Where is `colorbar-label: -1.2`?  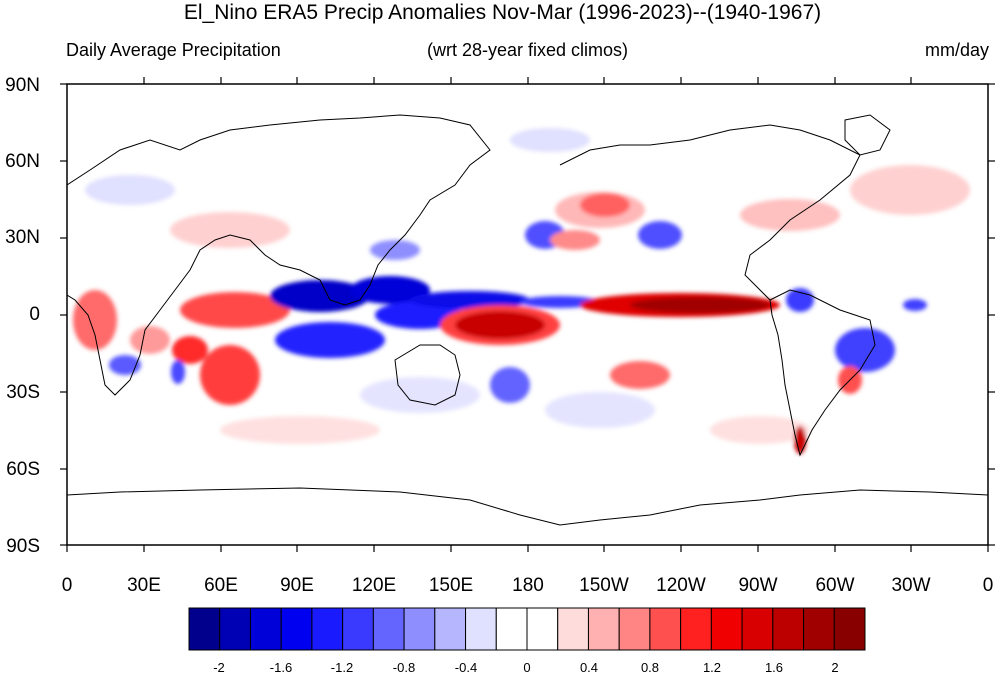
colorbar-label: -1.2 is located at coordinates (342, 667).